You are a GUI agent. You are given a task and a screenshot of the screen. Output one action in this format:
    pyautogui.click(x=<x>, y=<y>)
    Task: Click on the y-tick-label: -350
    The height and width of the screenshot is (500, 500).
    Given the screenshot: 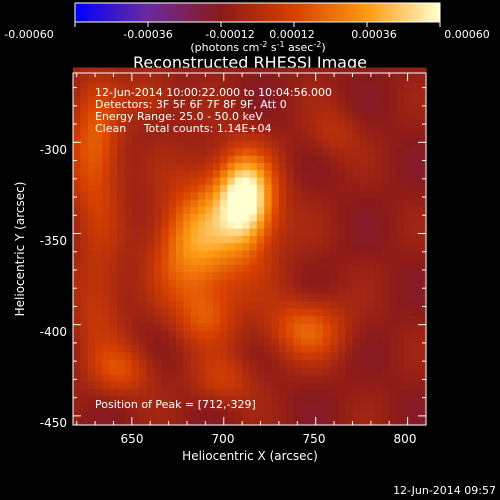 What is the action you would take?
    pyautogui.click(x=53, y=241)
    